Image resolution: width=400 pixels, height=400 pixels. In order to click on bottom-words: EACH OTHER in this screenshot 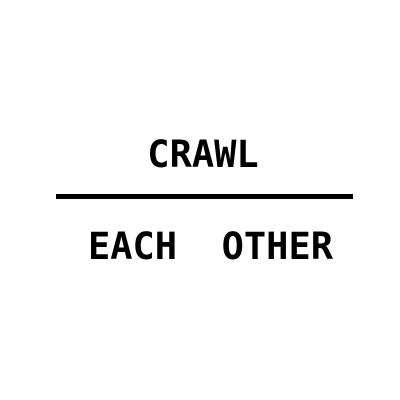, I will do `click(210, 246)`.